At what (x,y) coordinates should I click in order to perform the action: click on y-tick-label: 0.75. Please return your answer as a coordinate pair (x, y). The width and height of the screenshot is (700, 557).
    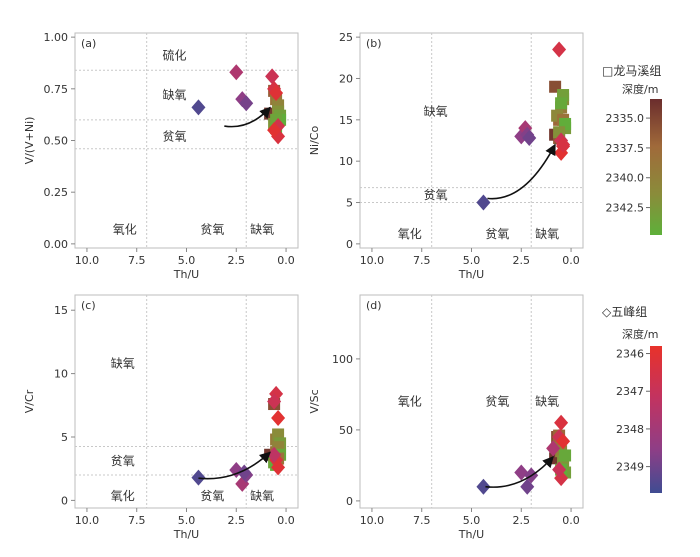
    Looking at the image, I should click on (56, 89).